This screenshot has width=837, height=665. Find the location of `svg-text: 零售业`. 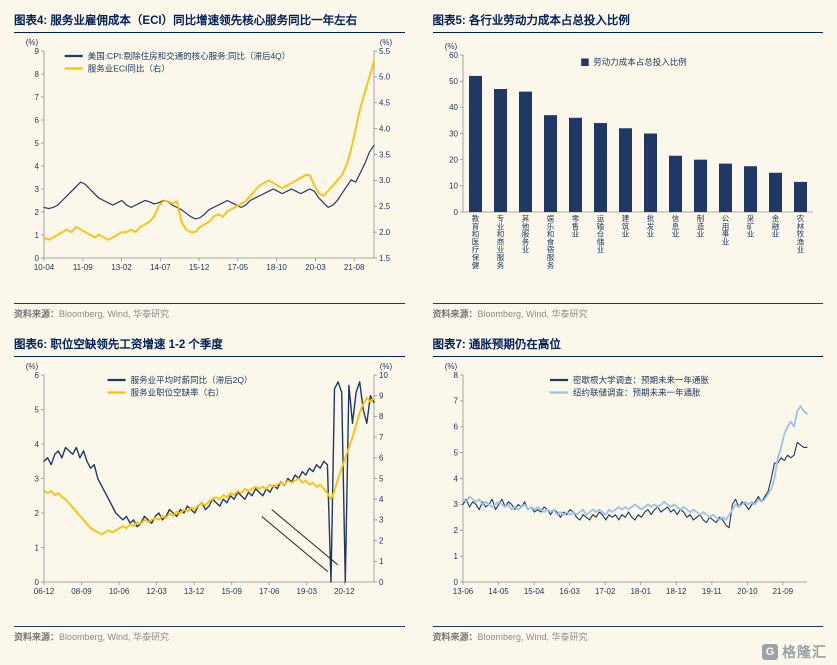

svg-text: 零售业 is located at coordinates (575, 226).